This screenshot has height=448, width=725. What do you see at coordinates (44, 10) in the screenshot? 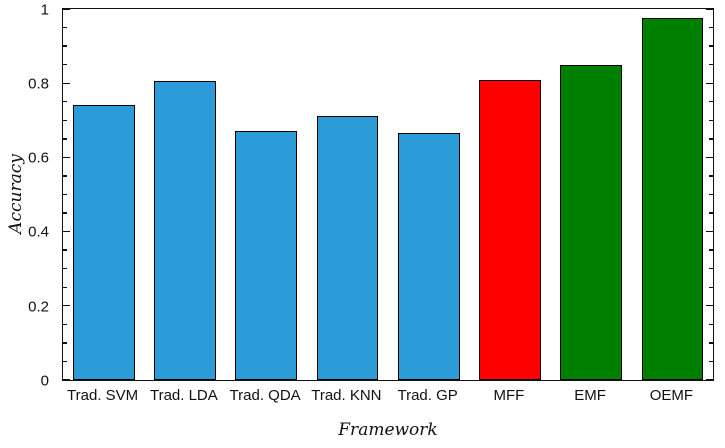
I see `y-tick-label: 1` at bounding box center [44, 10].